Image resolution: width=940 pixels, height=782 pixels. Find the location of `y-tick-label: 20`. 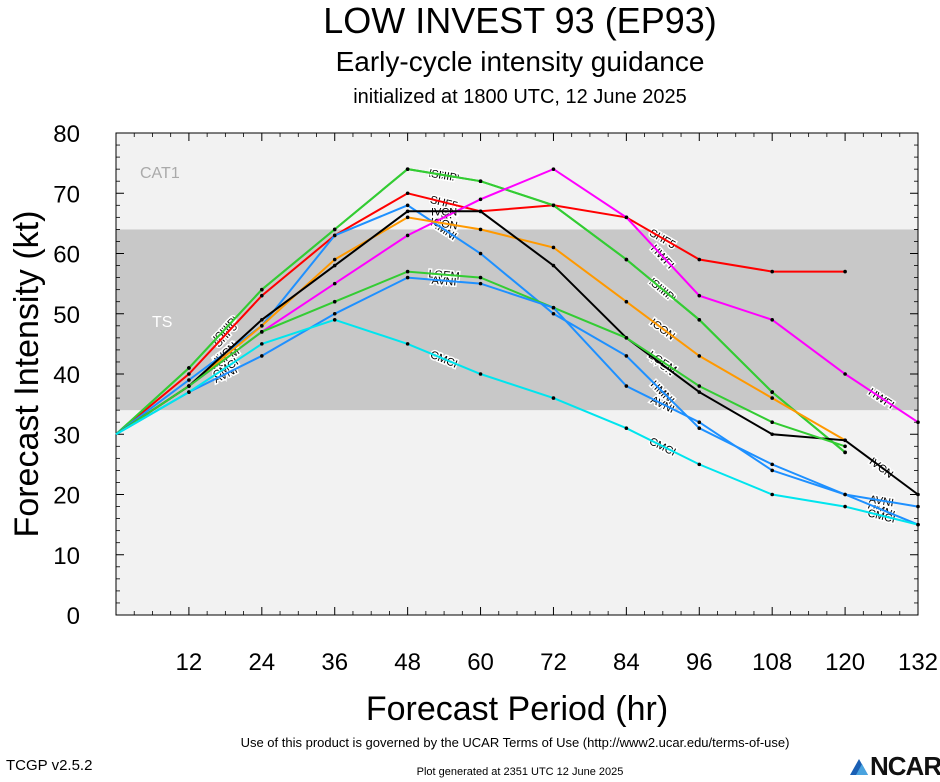

y-tick-label: 20 is located at coordinates (66, 496).